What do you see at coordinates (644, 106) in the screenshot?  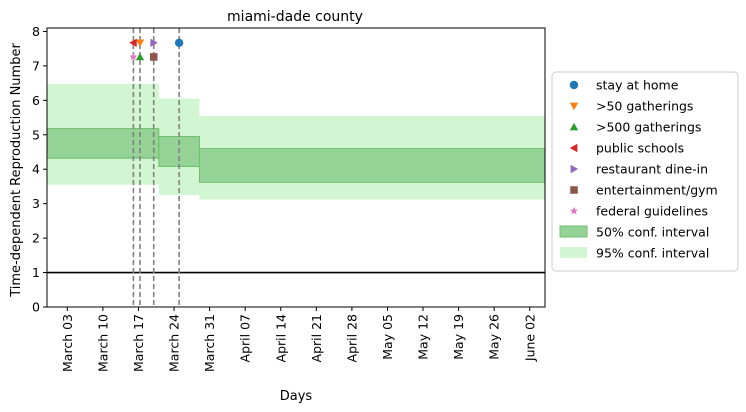 I see `legend-label-1: >50 gatherings` at bounding box center [644, 106].